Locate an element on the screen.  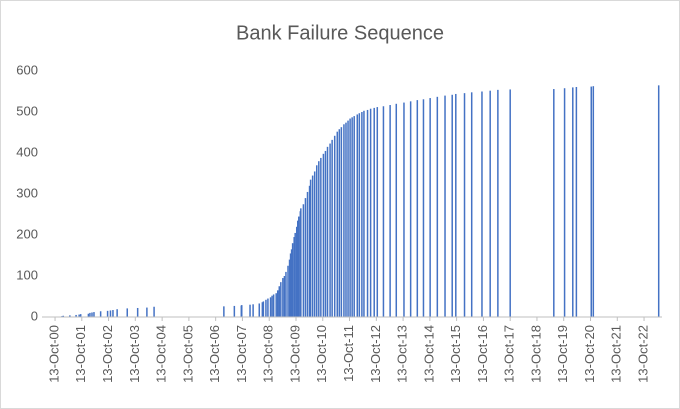
y-tick-label: 200 is located at coordinates (27, 233).